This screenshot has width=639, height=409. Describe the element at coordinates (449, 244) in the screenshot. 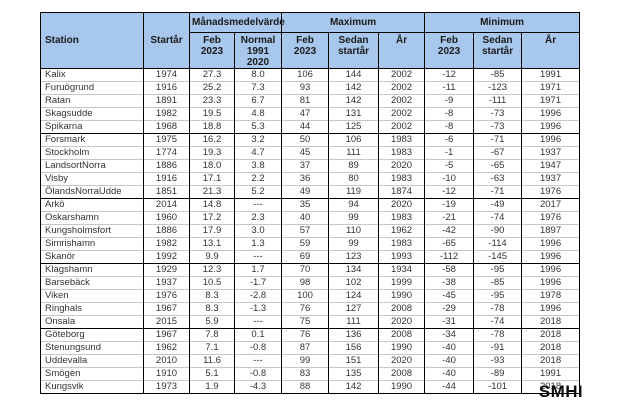

I see `value-cell: -65` at that location.